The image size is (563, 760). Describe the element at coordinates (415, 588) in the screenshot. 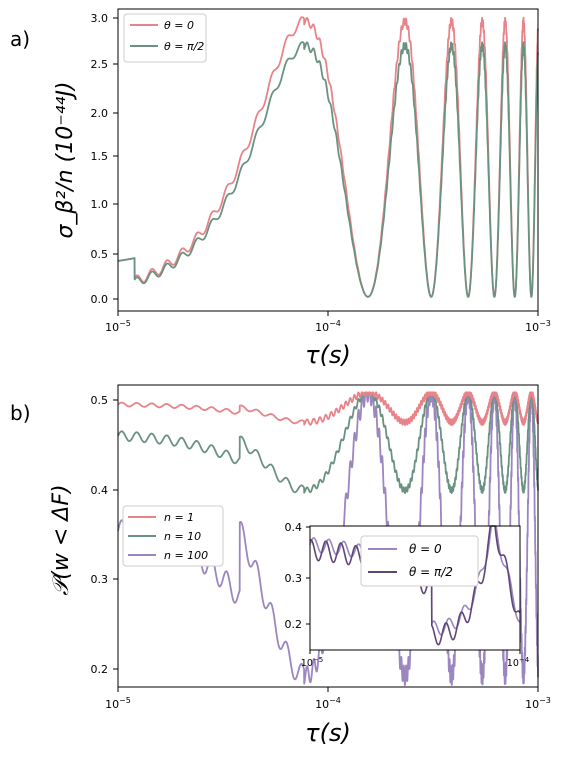

I see `inset-frame` at that location.